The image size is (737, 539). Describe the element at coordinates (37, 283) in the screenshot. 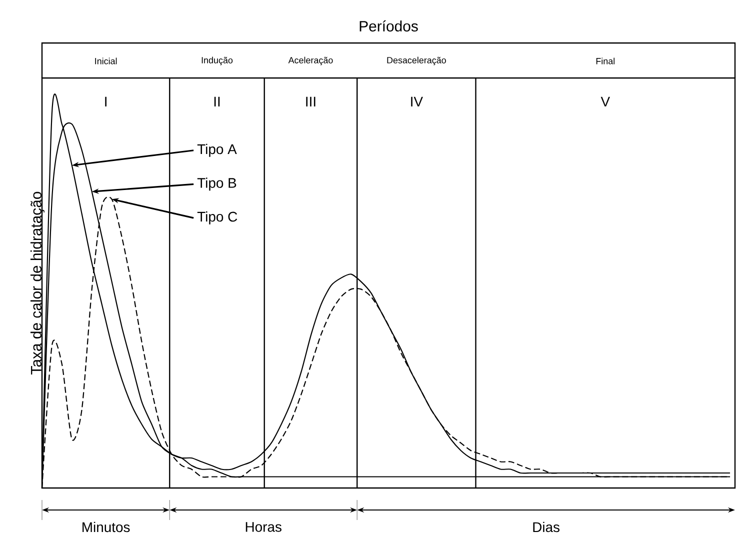

I see `y-axis-title: Taxa de calor de hidratação` at that location.